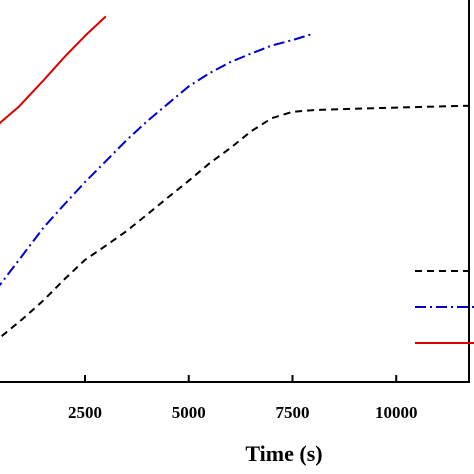 The image size is (474, 474). Describe the element at coordinates (283, 453) in the screenshot. I see `x-axis-title: Time (s)` at that location.